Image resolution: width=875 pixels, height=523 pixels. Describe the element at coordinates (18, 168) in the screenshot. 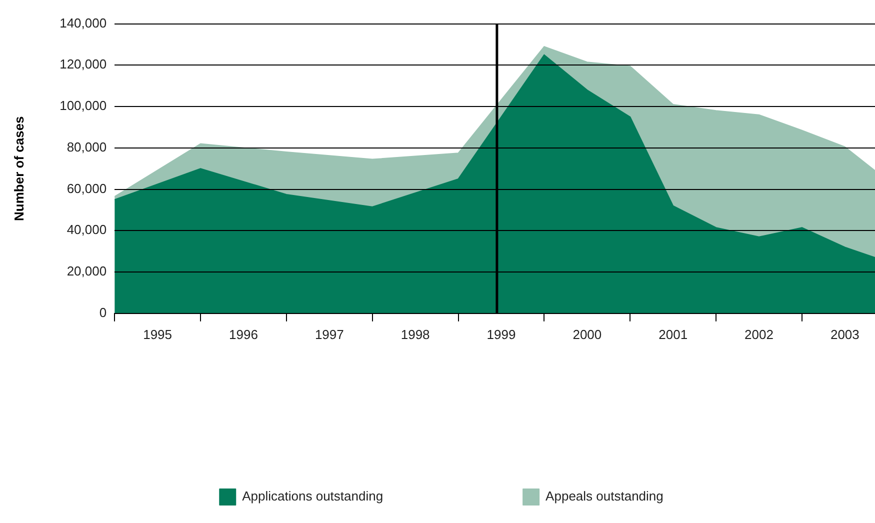

I see `y-axis-title: Number of cases` at that location.